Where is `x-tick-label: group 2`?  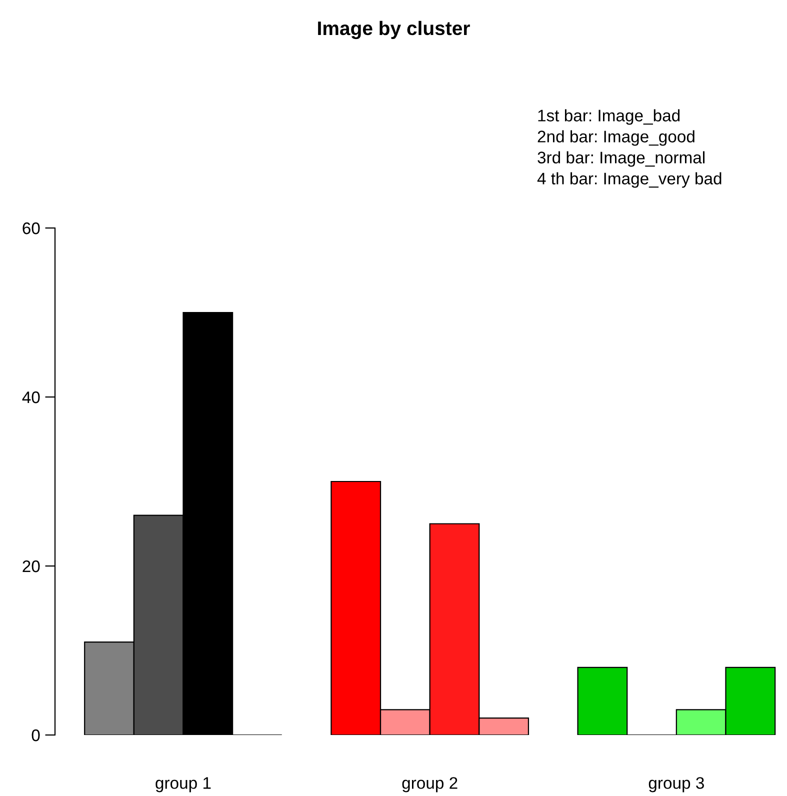 x-tick-label: group 2 is located at coordinates (430, 784).